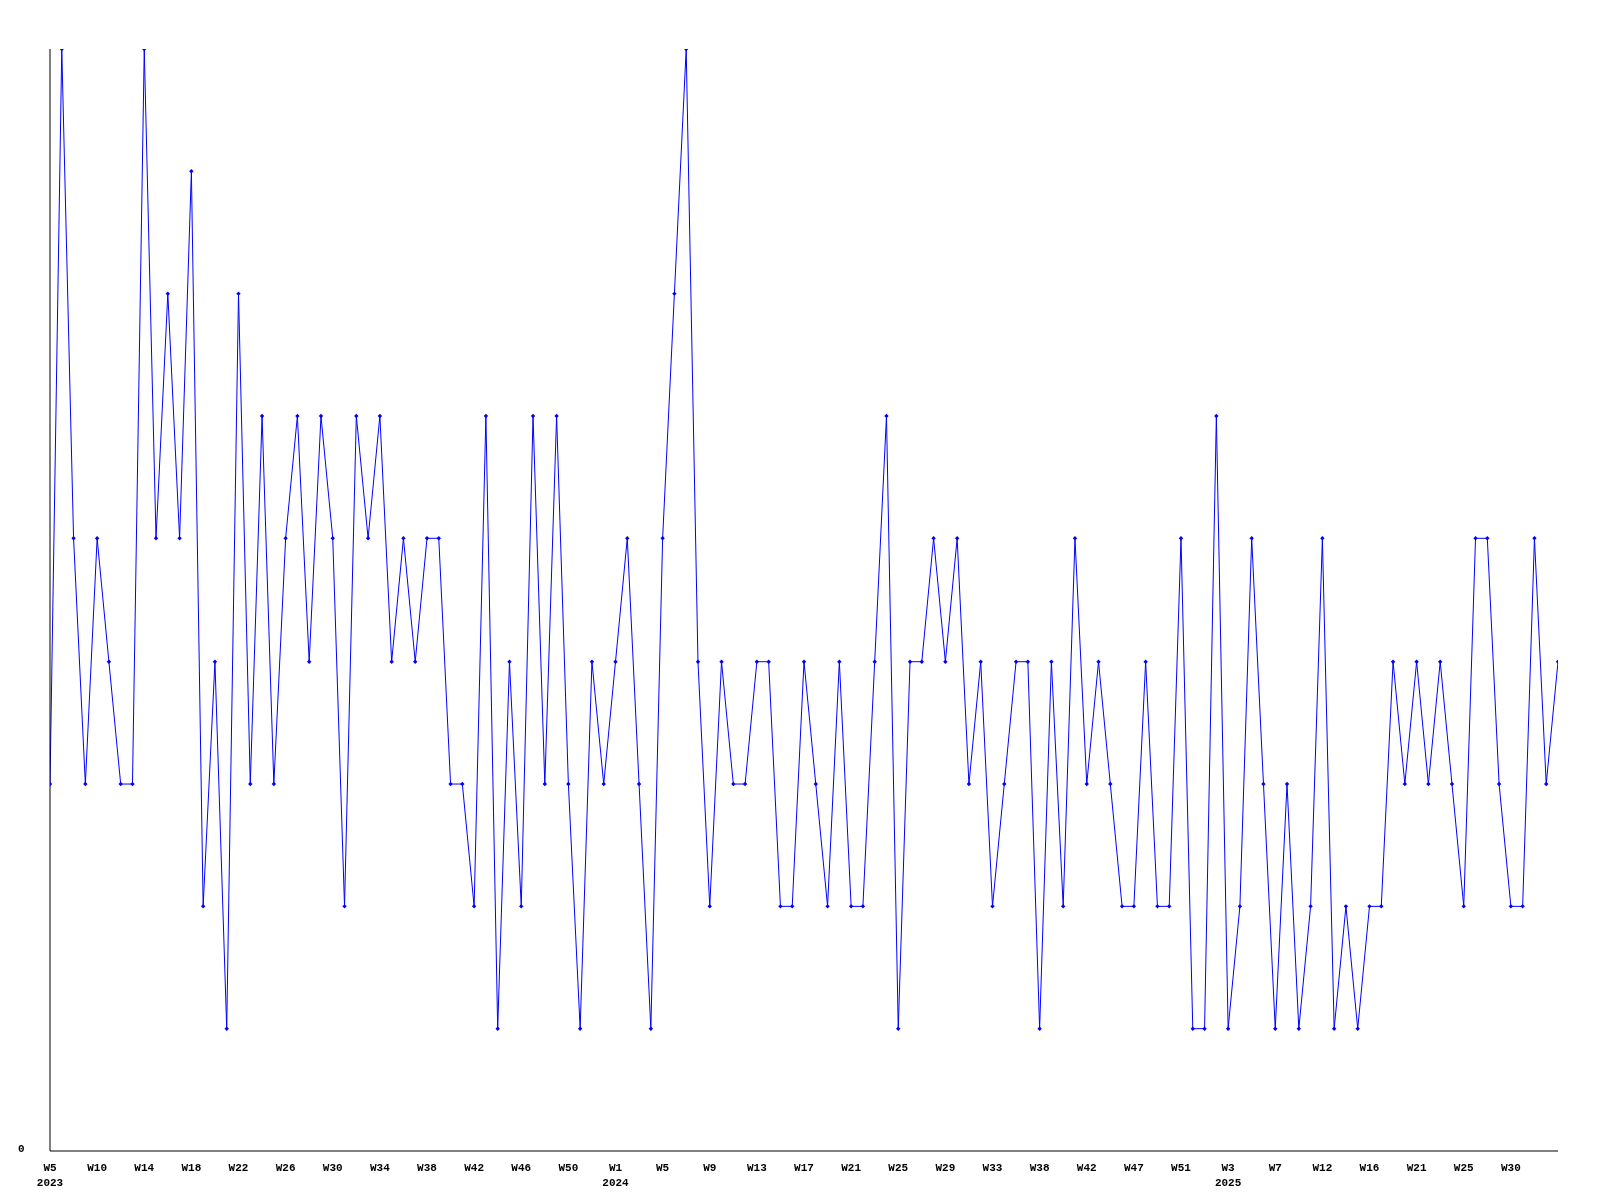 The height and width of the screenshot is (1200, 1600). What do you see at coordinates (1322, 1168) in the screenshot?
I see `x-tick-label: W12` at bounding box center [1322, 1168].